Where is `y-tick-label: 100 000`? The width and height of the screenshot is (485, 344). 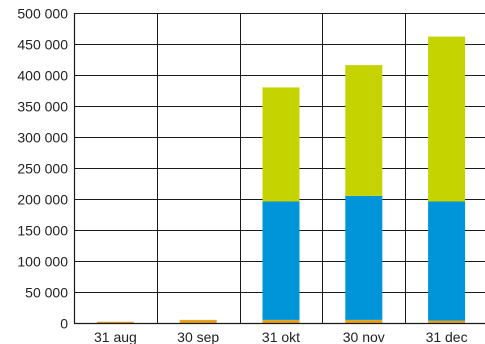 y-tick-label: 100 000 is located at coordinates (42, 262).